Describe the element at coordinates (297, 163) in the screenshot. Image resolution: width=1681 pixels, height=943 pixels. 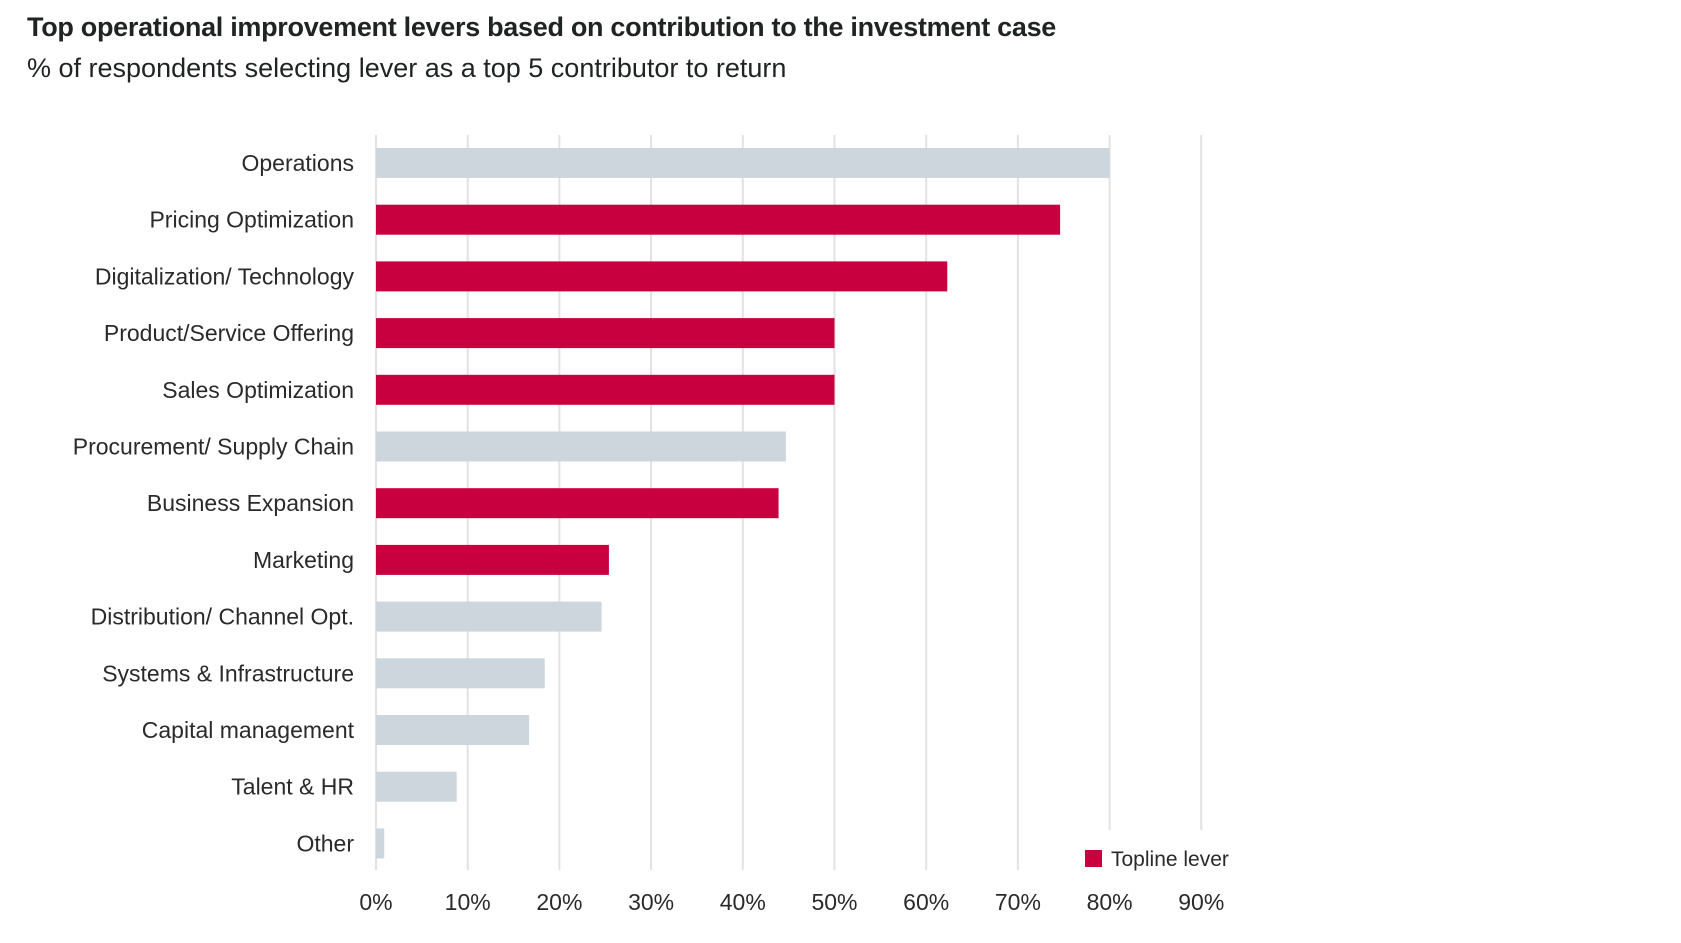
I see `category-label: Operations` at that location.